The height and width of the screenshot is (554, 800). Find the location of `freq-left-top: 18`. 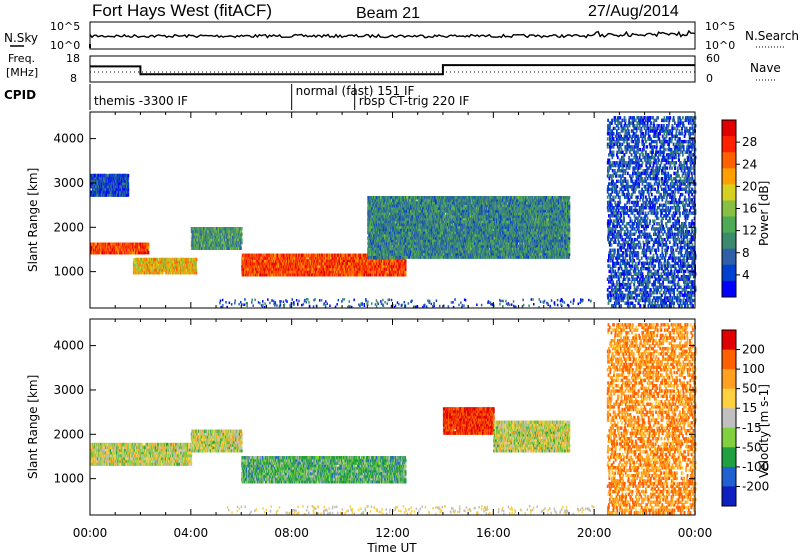

freq-left-top: 18 is located at coordinates (73, 58).